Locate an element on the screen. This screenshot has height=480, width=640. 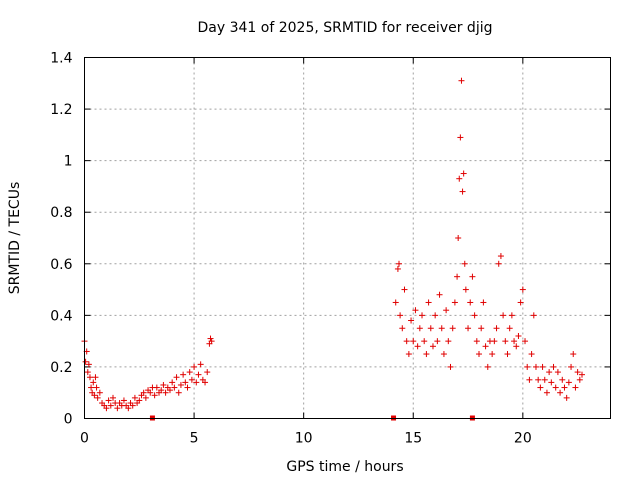
y-tick-label: 0.2 is located at coordinates (61, 368).